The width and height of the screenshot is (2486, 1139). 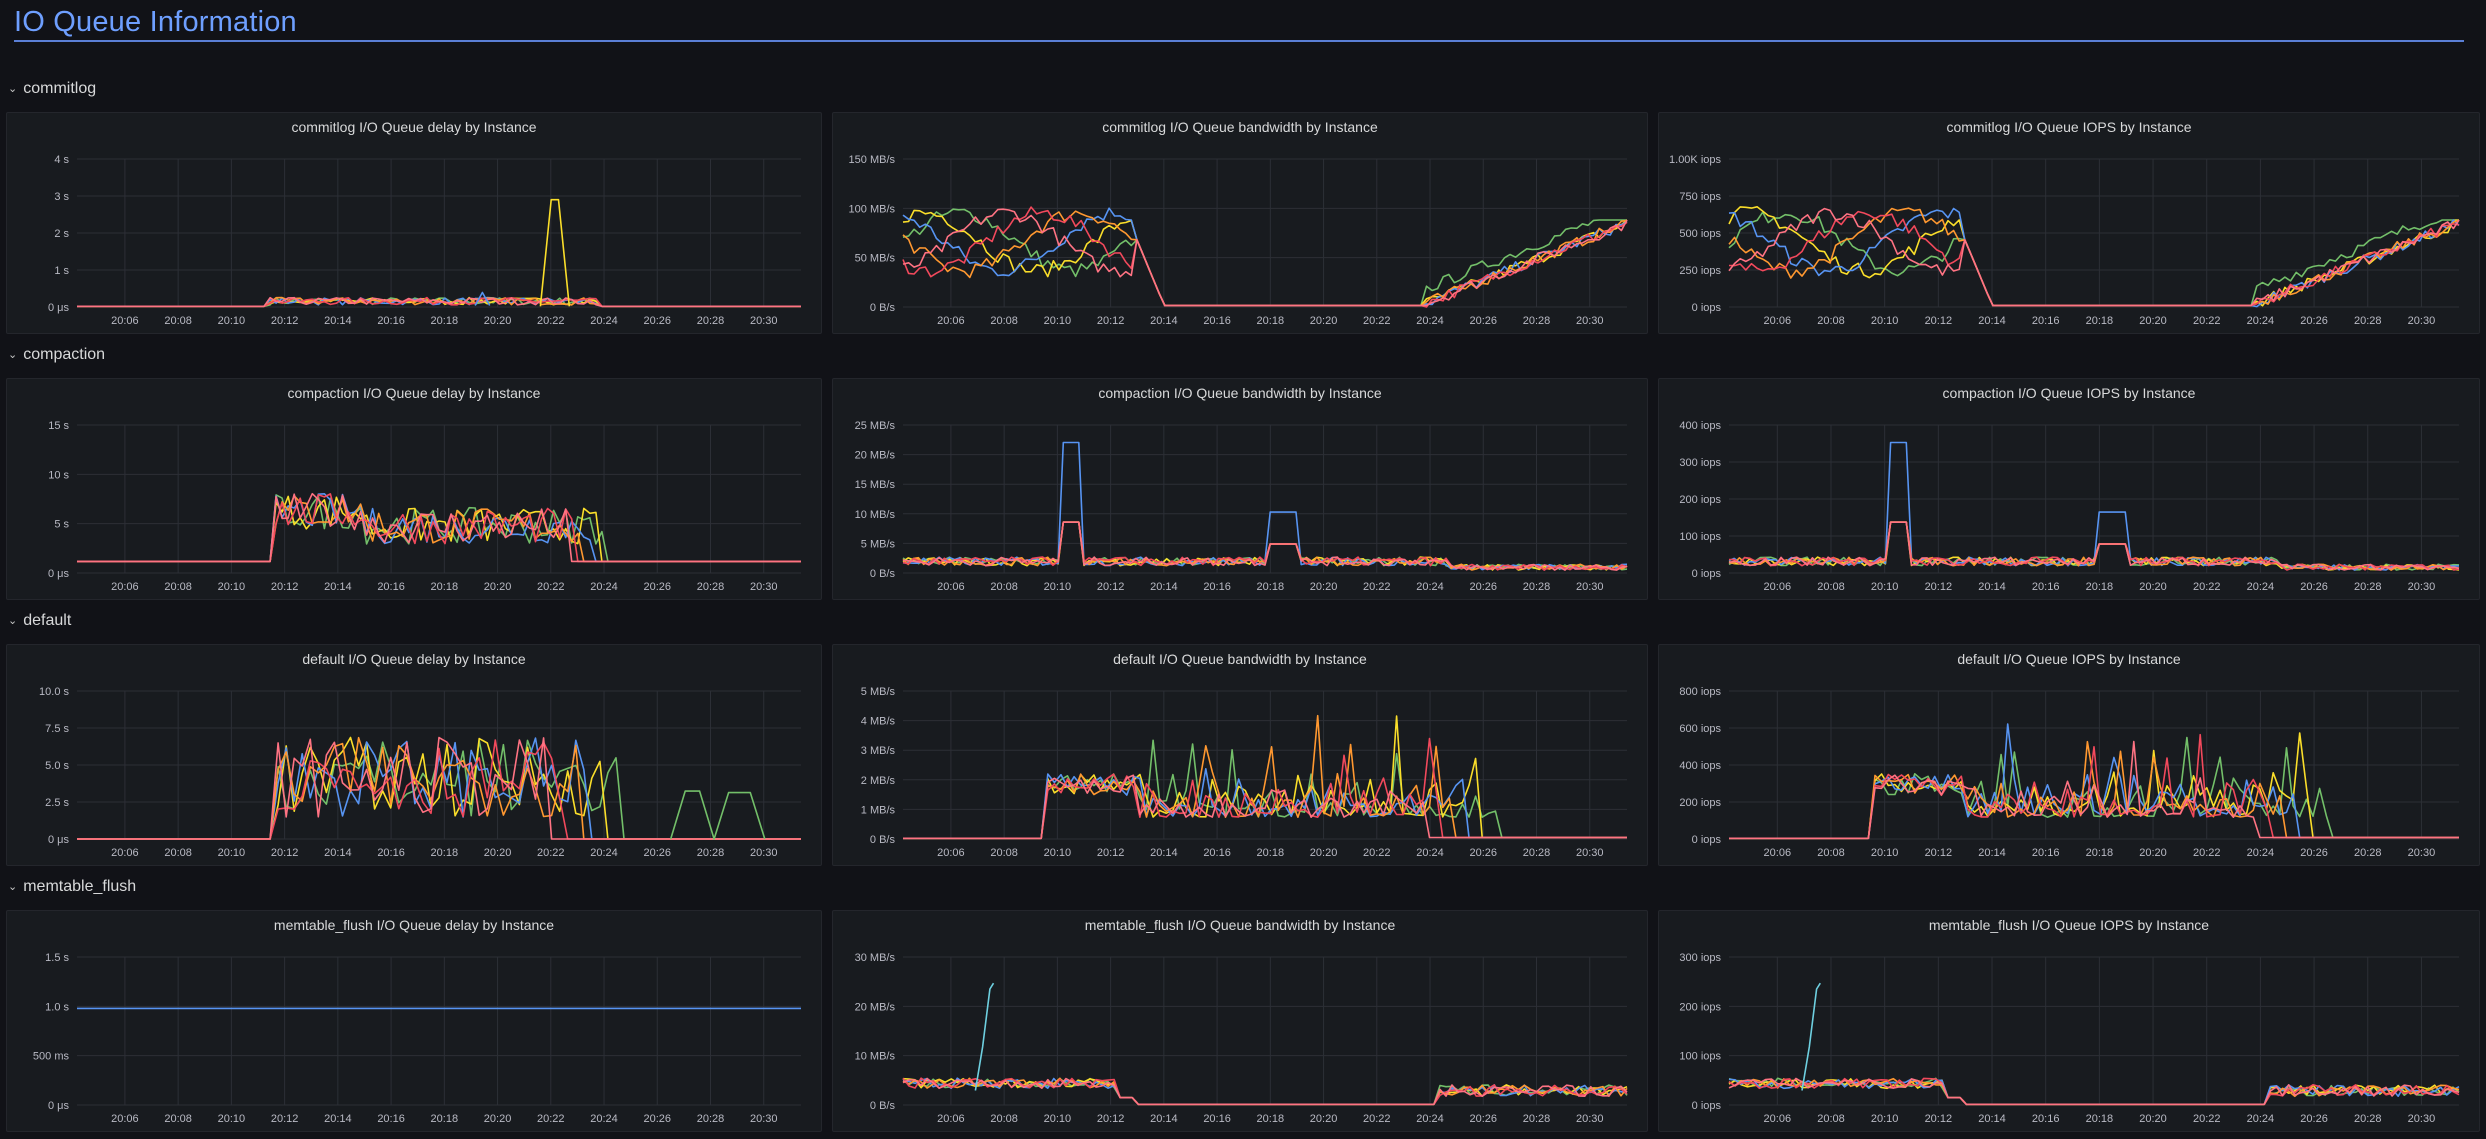 What do you see at coordinates (875, 515) in the screenshot?
I see `y-tick-label: 10 MB/s` at bounding box center [875, 515].